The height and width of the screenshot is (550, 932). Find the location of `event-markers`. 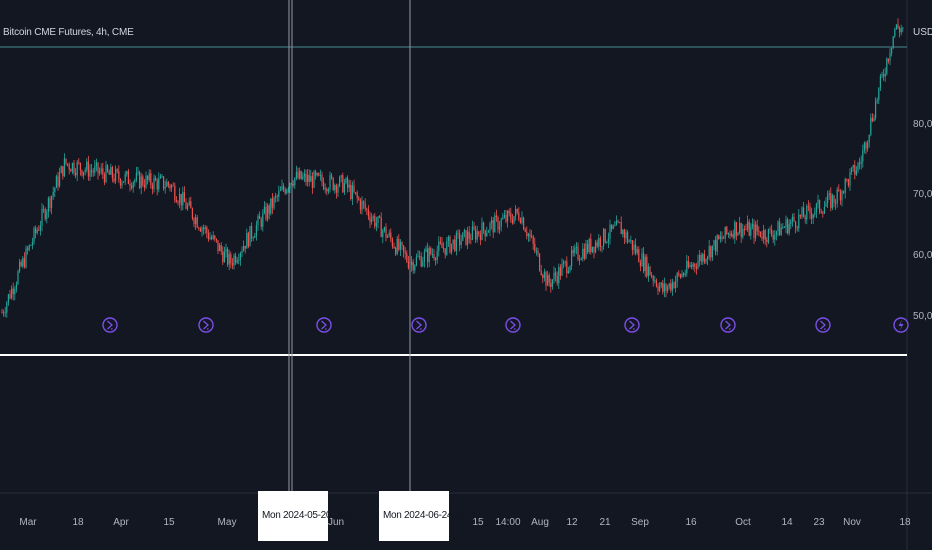

event-markers is located at coordinates (505, 325).